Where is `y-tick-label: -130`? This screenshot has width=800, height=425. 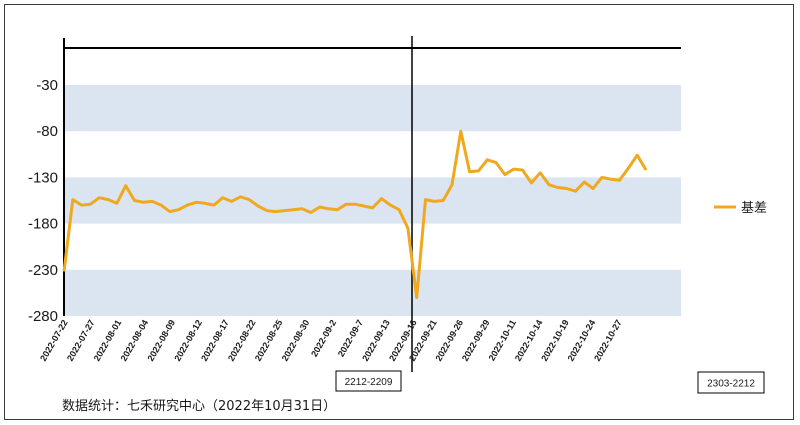
y-tick-label: -130 is located at coordinates (43, 177).